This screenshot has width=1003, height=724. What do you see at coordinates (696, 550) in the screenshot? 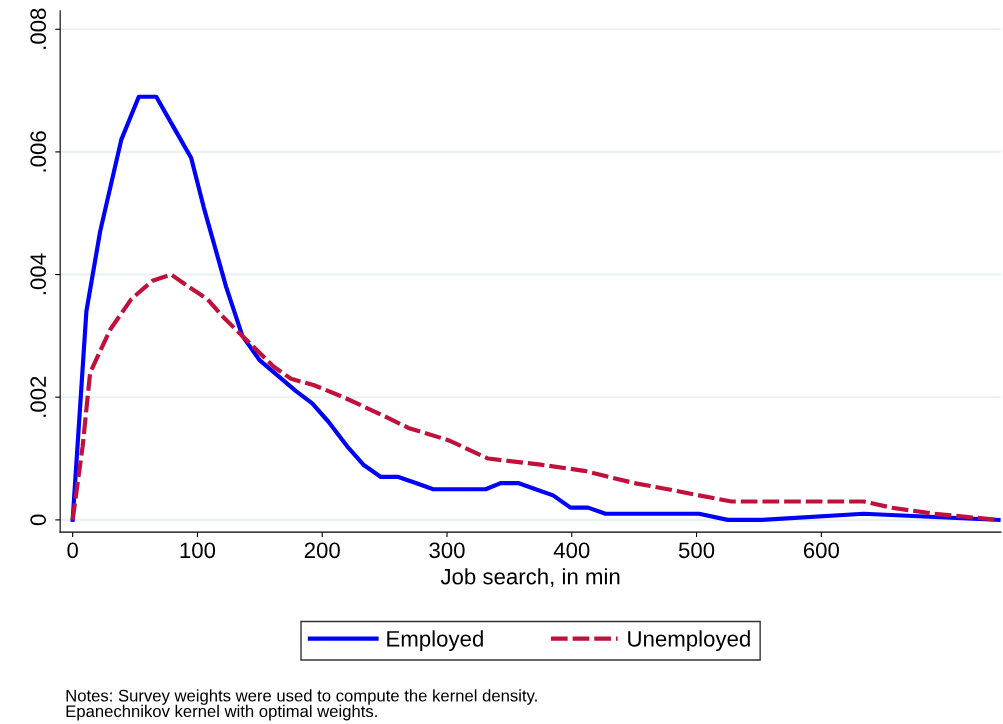
I see `x-tick-label: 500` at bounding box center [696, 550].